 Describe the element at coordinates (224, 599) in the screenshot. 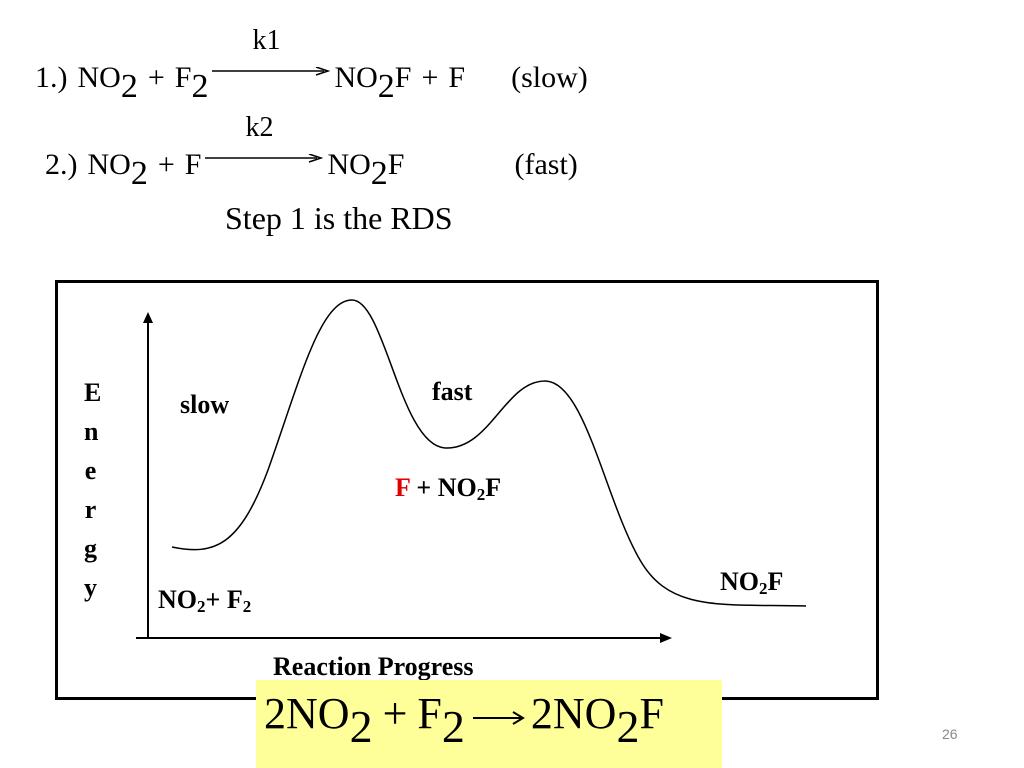

I see `species: + F` at that location.